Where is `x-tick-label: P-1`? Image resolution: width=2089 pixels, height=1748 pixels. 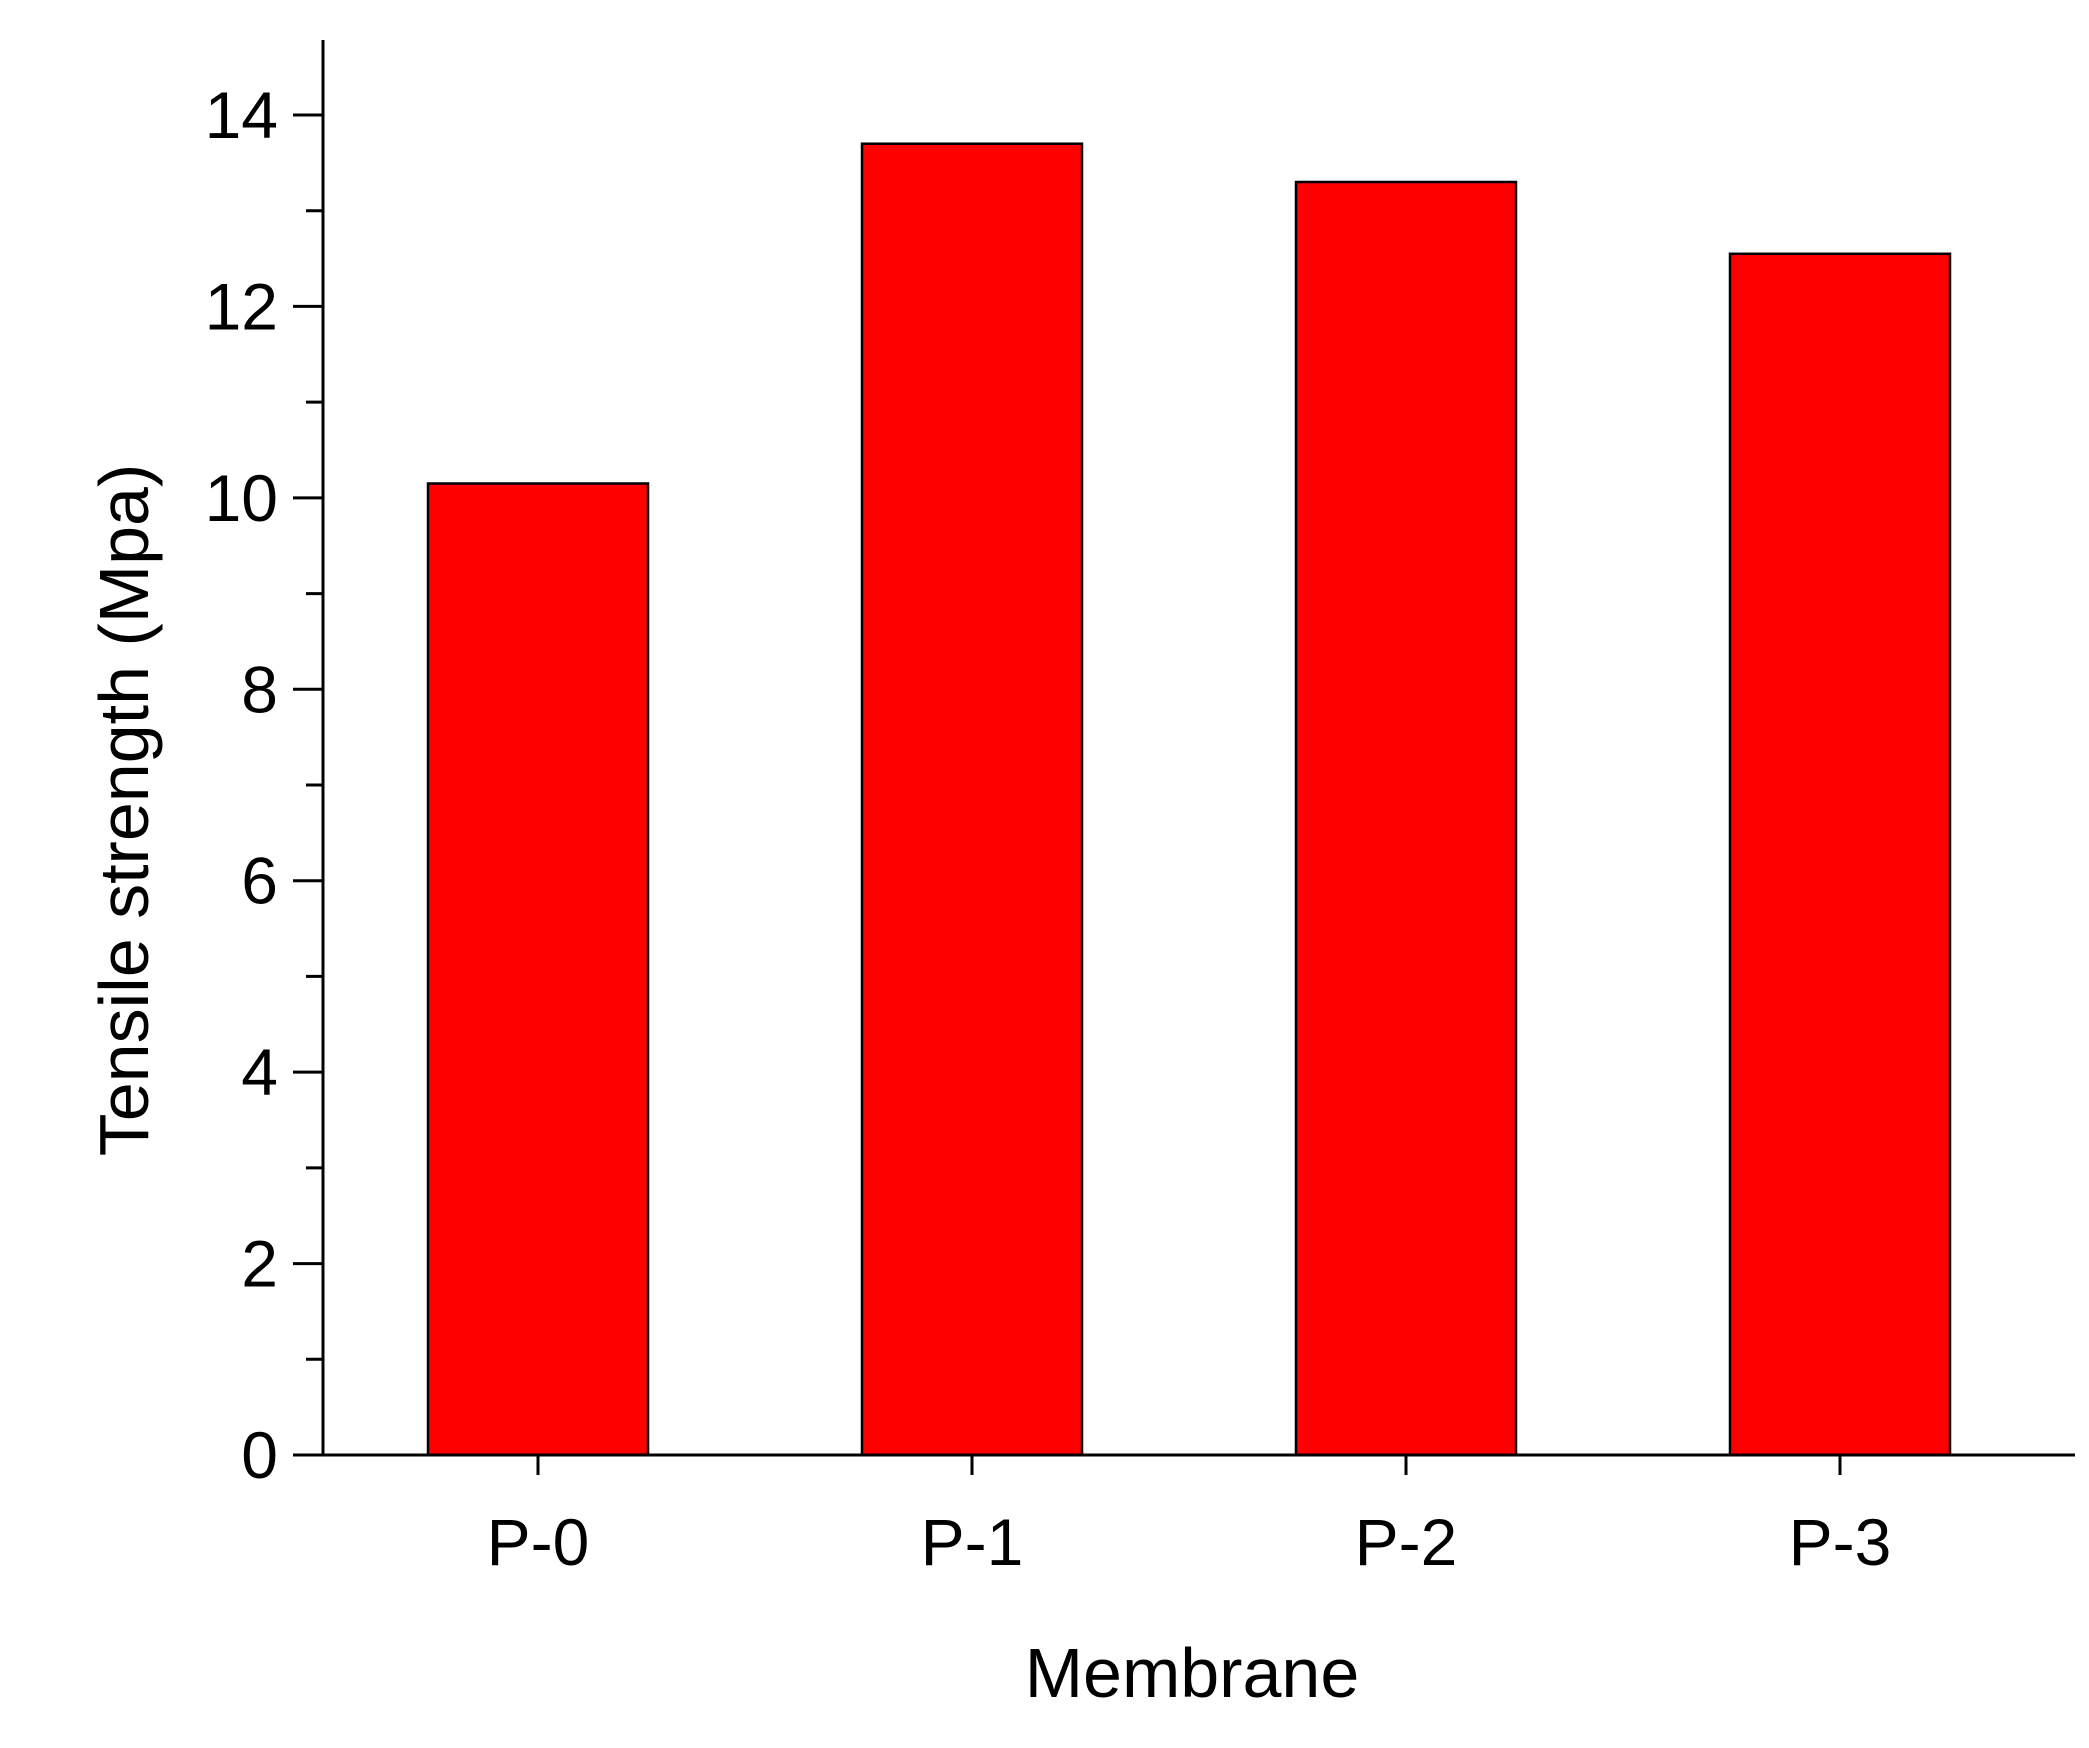
x-tick-label: P-1 is located at coordinates (972, 1542).